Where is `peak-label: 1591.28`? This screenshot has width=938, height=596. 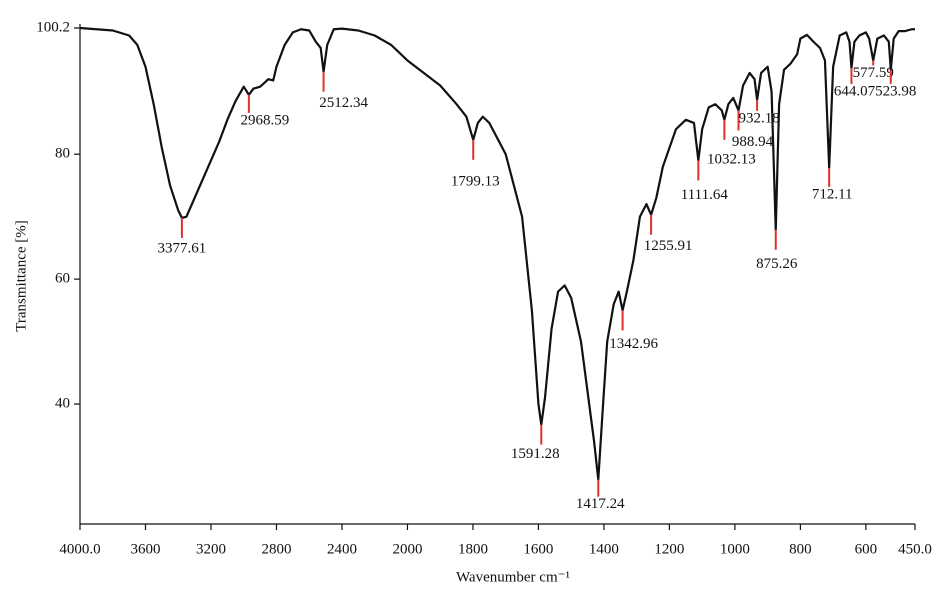 peak-label: 1591.28 is located at coordinates (535, 454).